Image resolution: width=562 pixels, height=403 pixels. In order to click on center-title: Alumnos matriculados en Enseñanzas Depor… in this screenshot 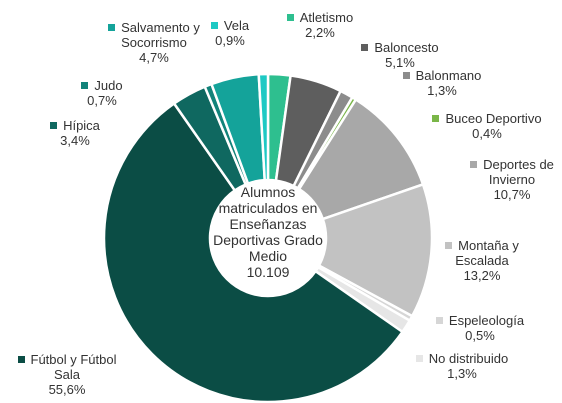, I will do `click(268, 224)`.